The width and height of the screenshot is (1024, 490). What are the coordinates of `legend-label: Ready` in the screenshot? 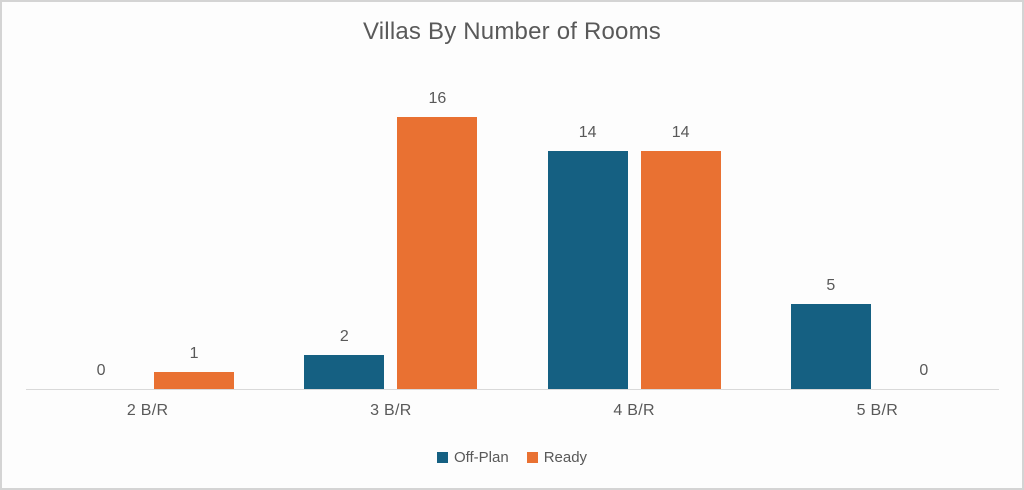 It's located at (565, 457).